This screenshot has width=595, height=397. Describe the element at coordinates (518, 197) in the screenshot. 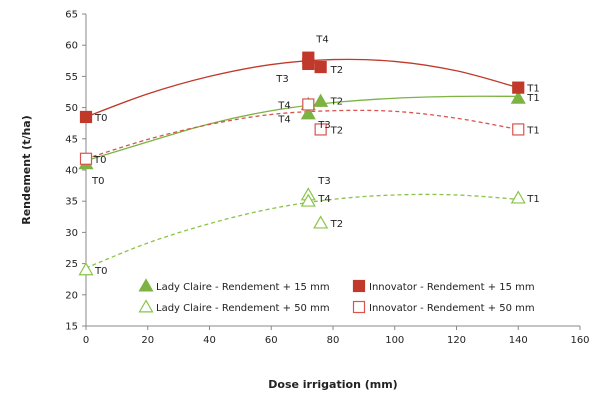

I see `data-point-series-3-t1` at that location.